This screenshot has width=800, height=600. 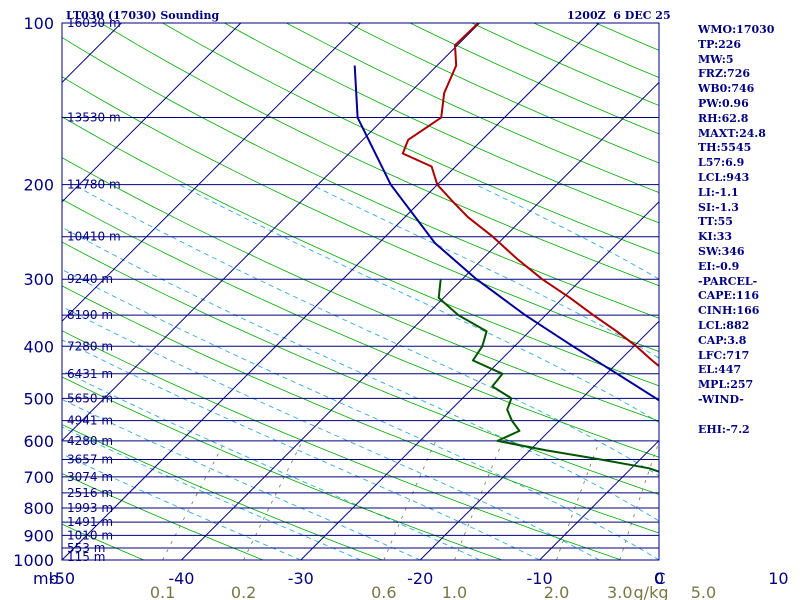 What do you see at coordinates (724, 355) in the screenshot?
I see `index-item: LFC:717` at bounding box center [724, 355].